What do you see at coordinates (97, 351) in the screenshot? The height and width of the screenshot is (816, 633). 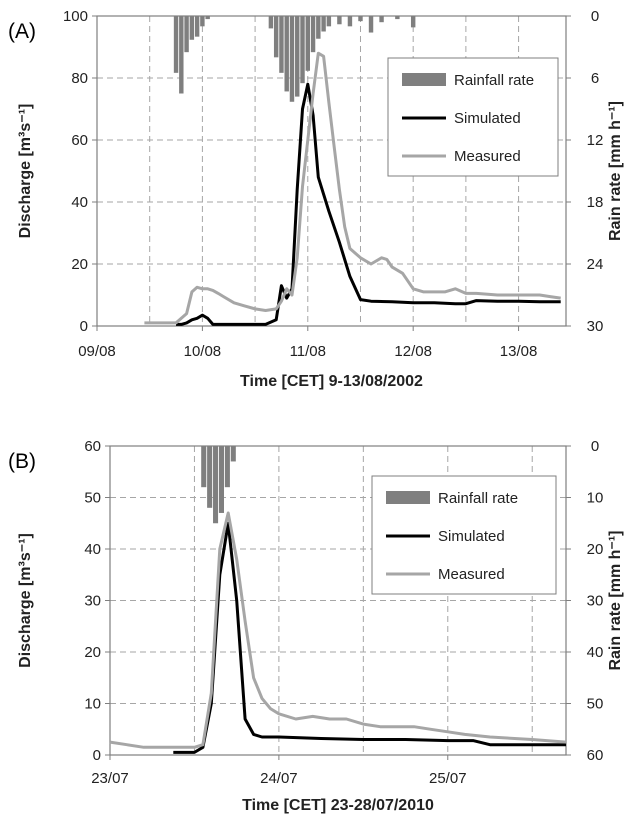 I see `x-tick-label: 09/08` at bounding box center [97, 351].